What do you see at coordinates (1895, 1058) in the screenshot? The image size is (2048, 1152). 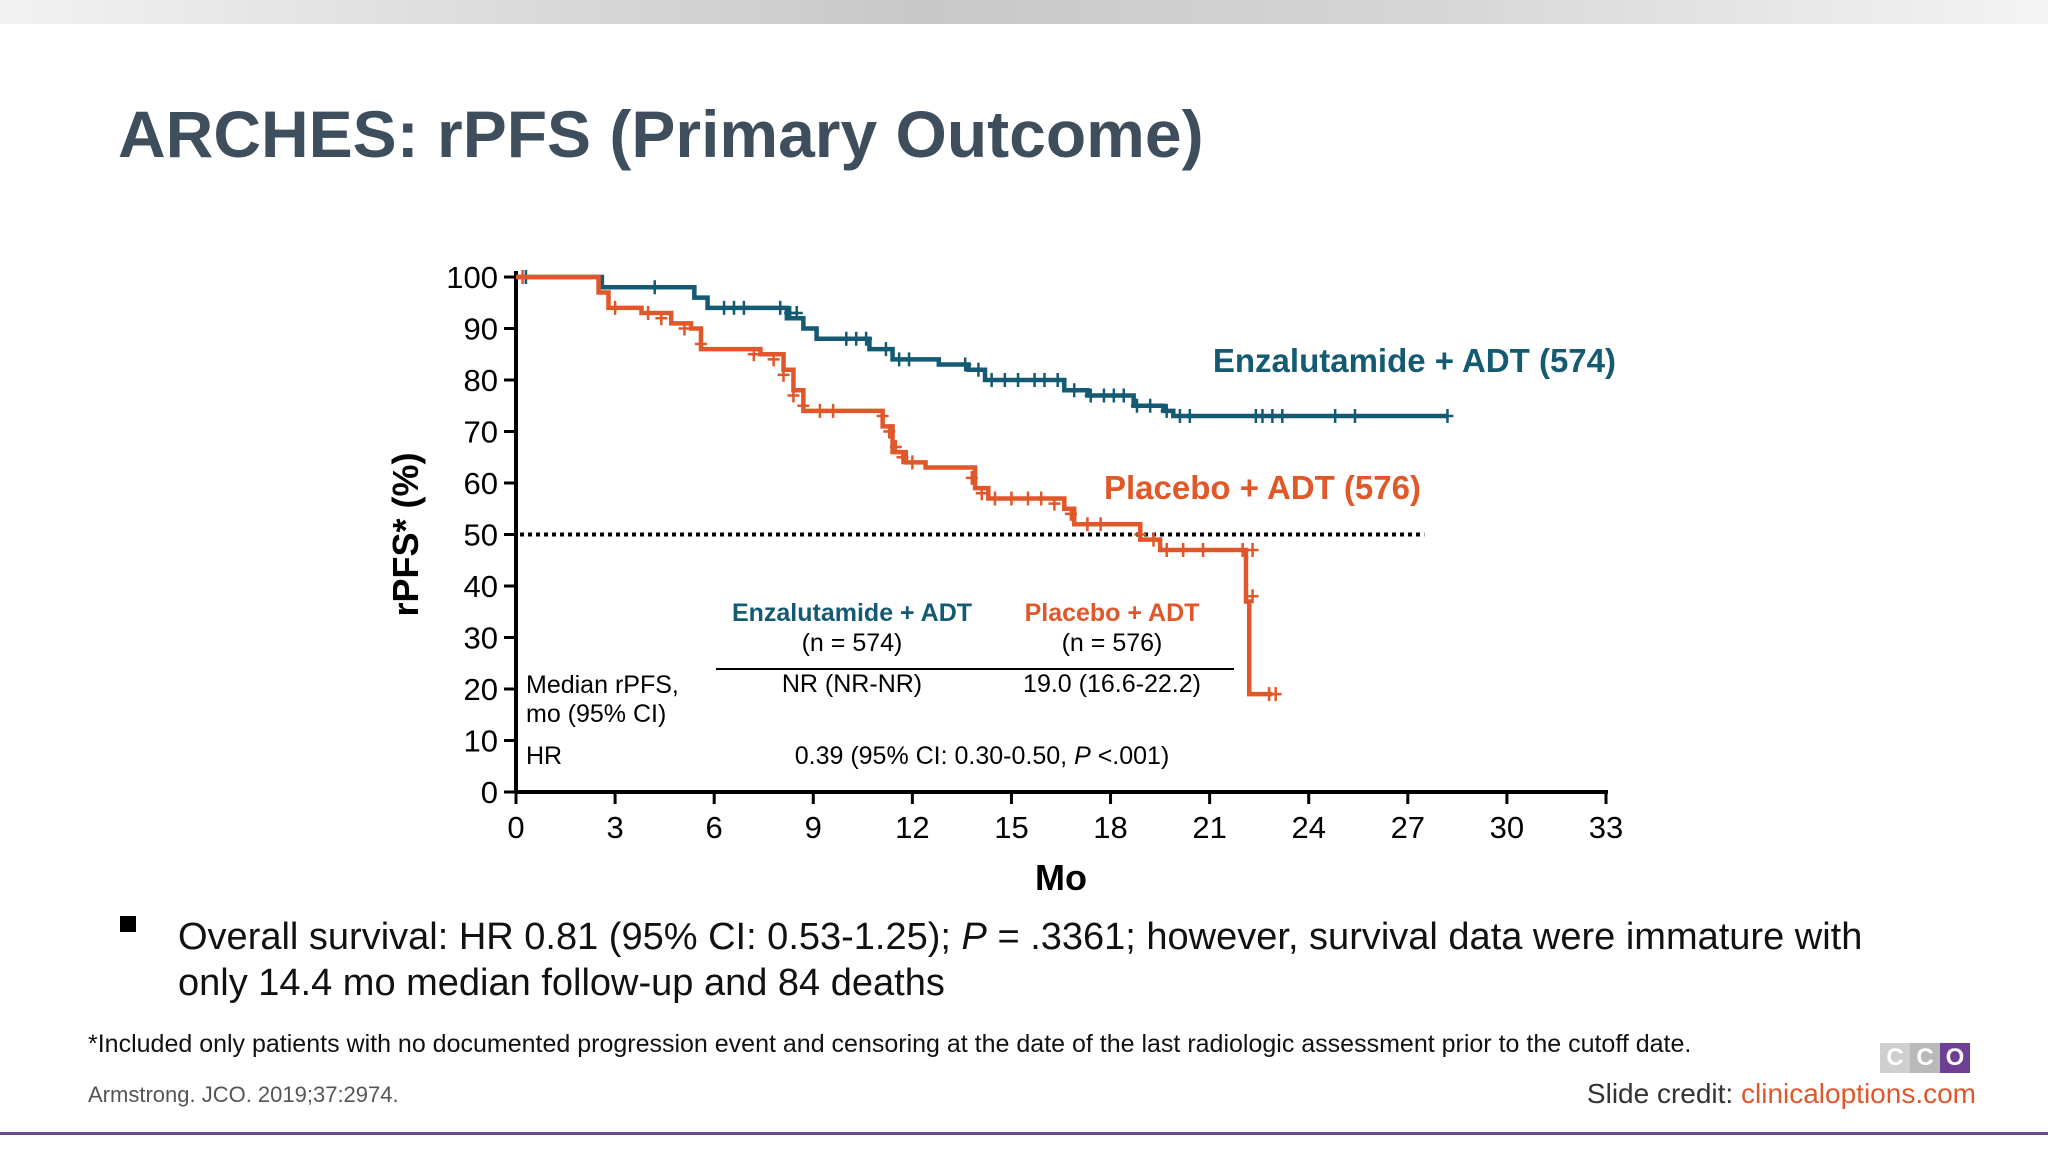 I see `logo-letter-1: C` at bounding box center [1895, 1058].